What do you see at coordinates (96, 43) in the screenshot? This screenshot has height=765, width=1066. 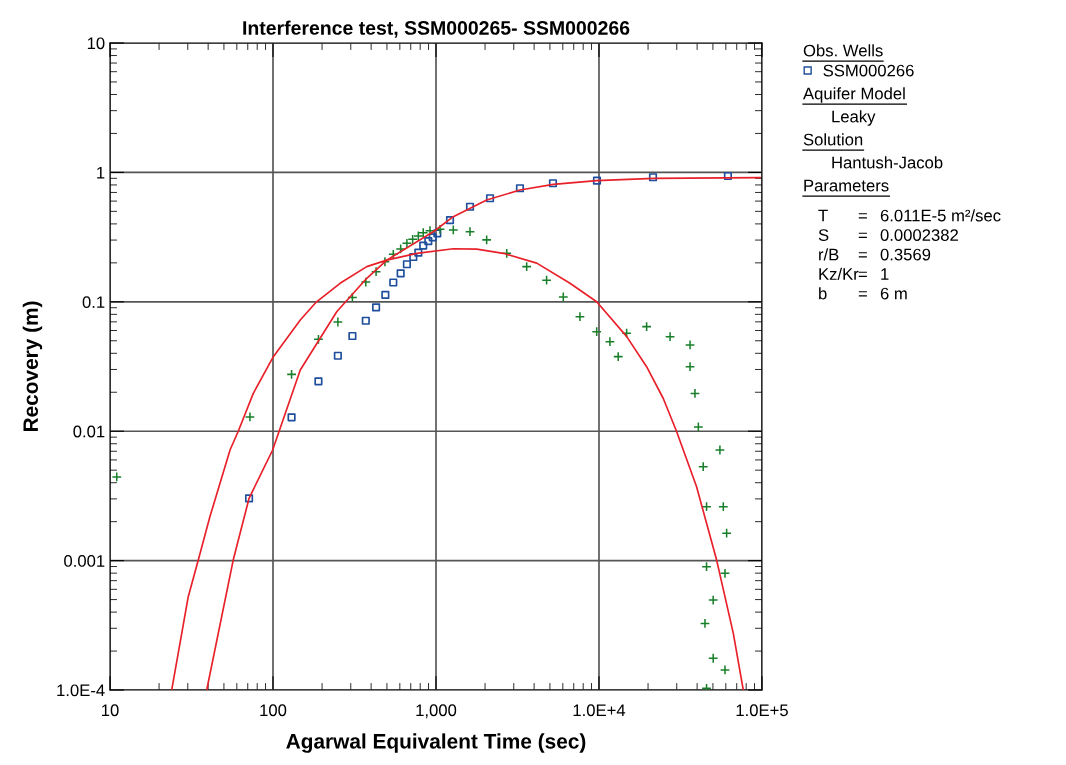 I see `y-tick-label: 10` at bounding box center [96, 43].